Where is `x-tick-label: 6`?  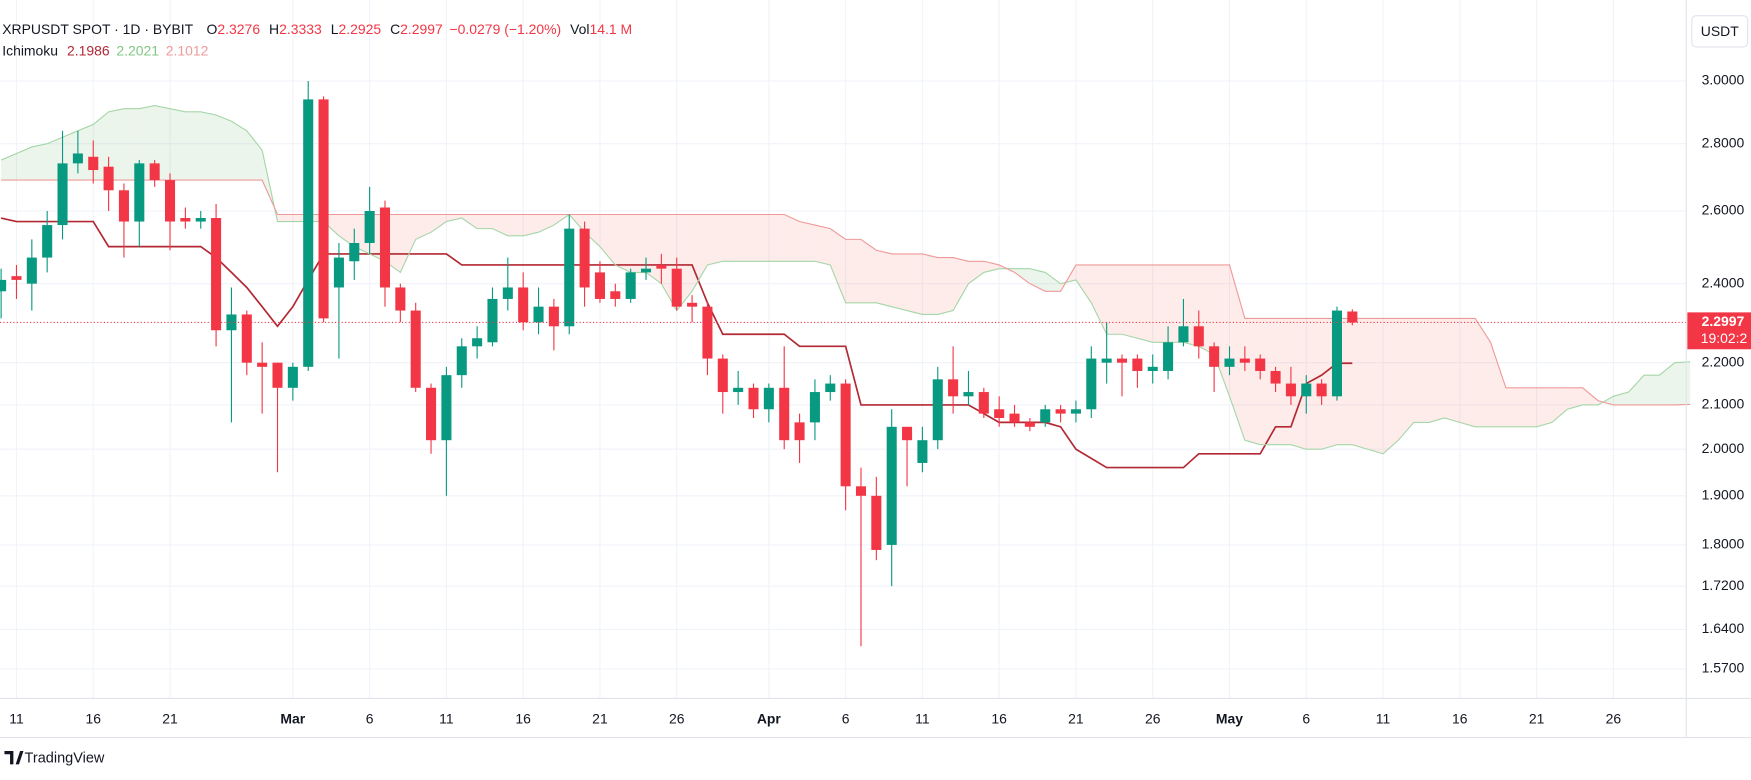
x-tick-label: 6 is located at coordinates (1306, 718).